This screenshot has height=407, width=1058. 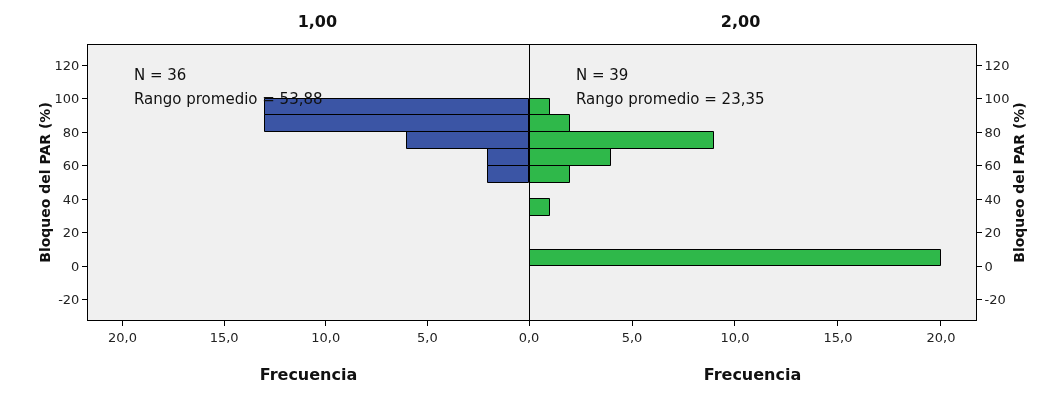 I want to click on chart-title: 1,00, so click(x=317, y=22).